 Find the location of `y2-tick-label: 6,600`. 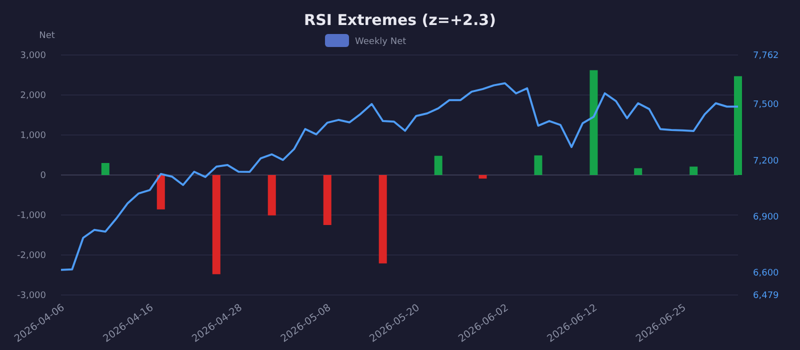

y2-tick-label: 6,600 is located at coordinates (766, 273).